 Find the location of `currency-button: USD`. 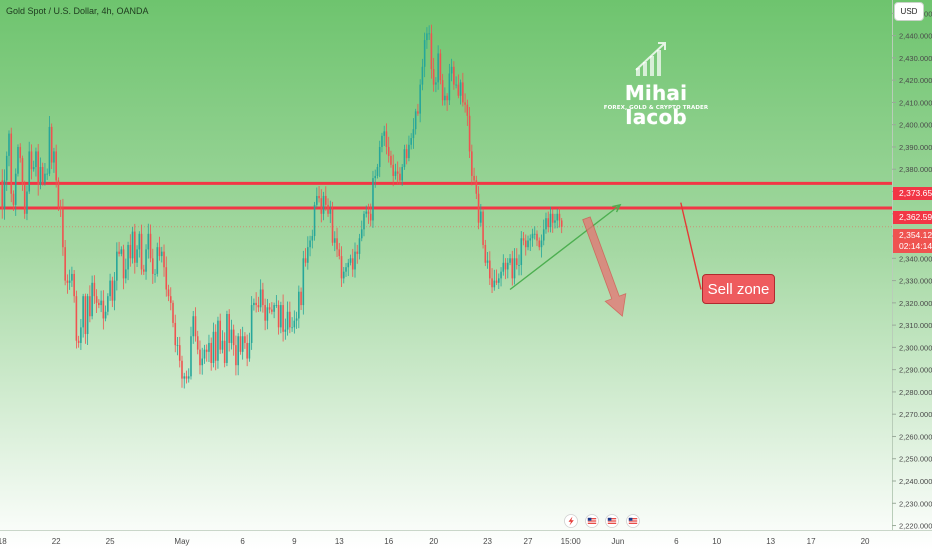

currency-button: USD is located at coordinates (909, 11).